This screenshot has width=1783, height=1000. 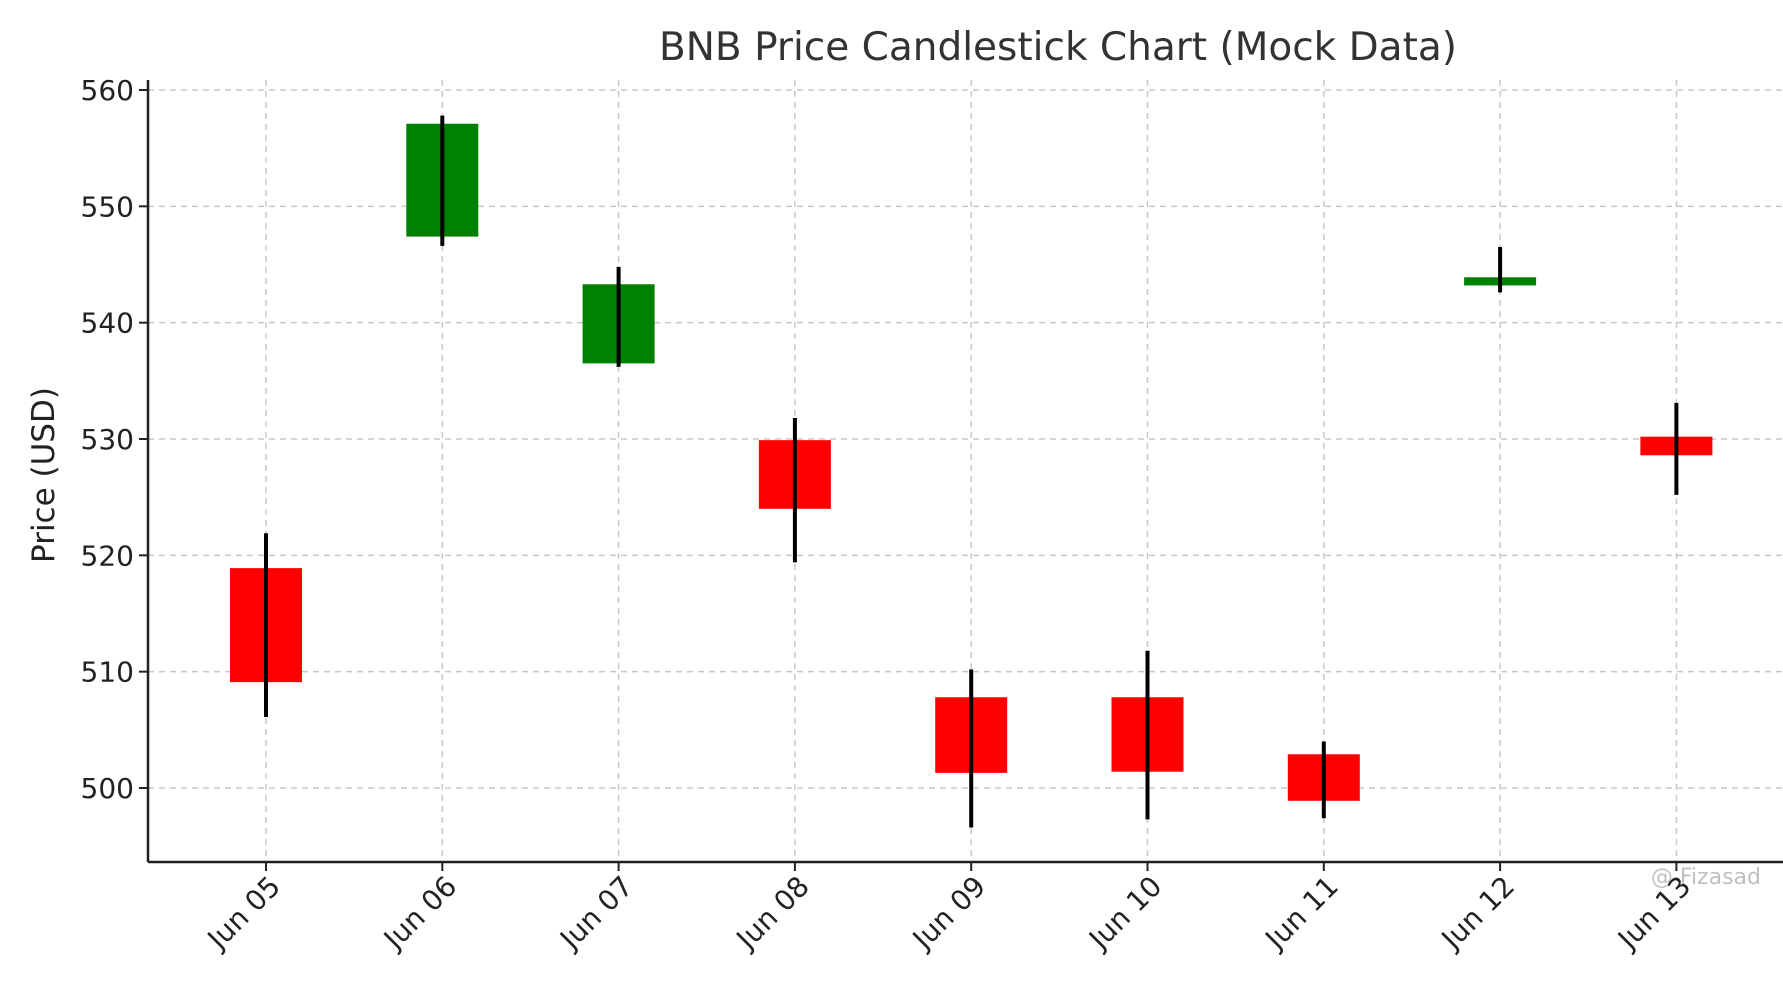 What do you see at coordinates (107, 555) in the screenshot?
I see `y-tick-label: 520` at bounding box center [107, 555].